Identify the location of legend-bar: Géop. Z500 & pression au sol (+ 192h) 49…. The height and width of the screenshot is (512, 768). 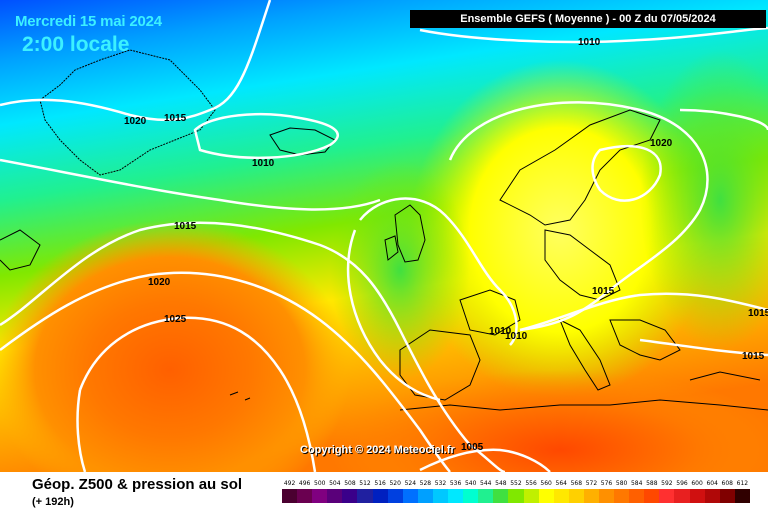
(384, 492).